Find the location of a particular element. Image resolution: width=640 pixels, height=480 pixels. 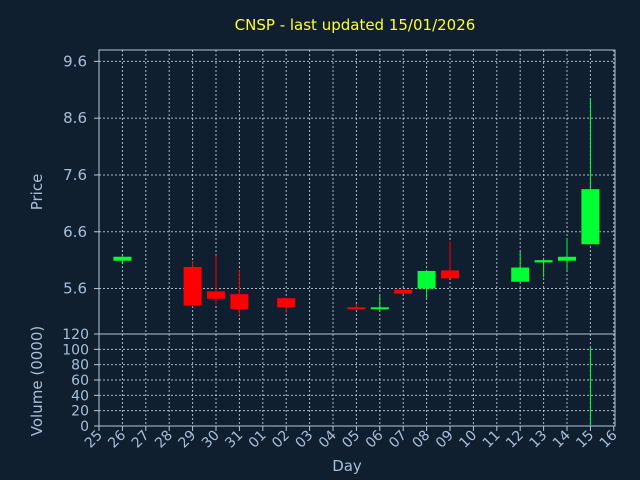

x-tick-label: 08 is located at coordinates (422, 440).